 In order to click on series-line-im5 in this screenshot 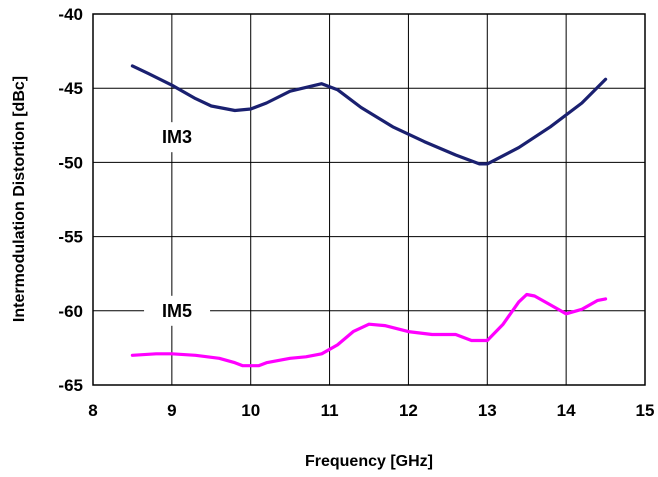, I will do `click(369, 330)`.